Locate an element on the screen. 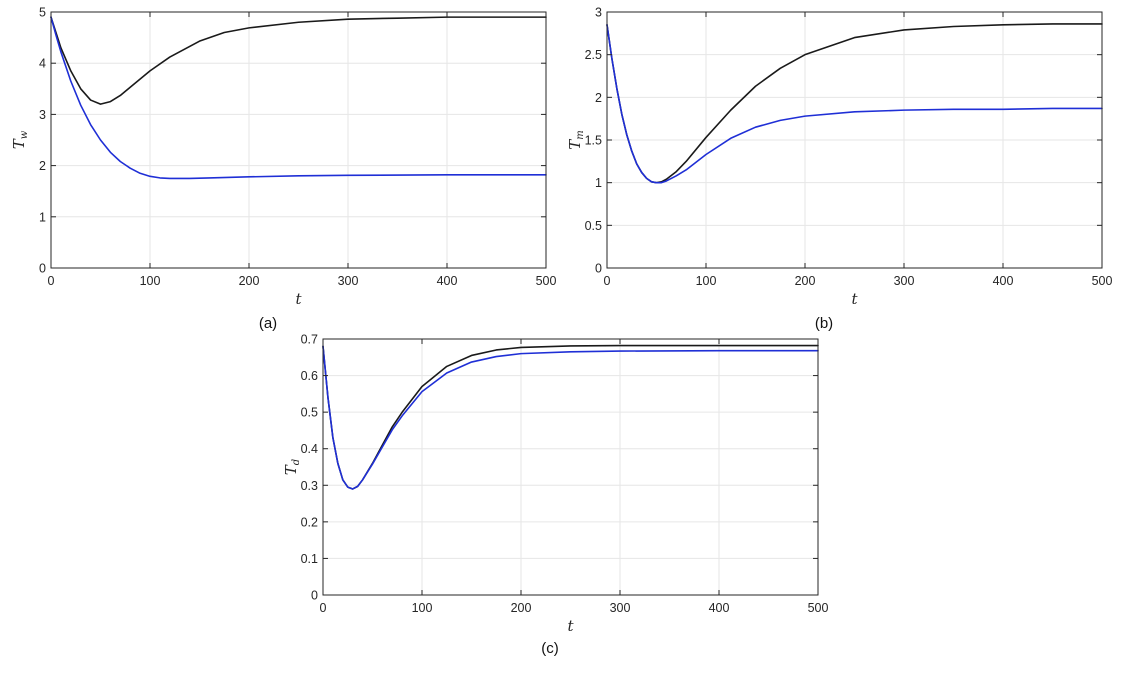 This screenshot has width=1126, height=674. y-tick-label: 5 is located at coordinates (42, 13).